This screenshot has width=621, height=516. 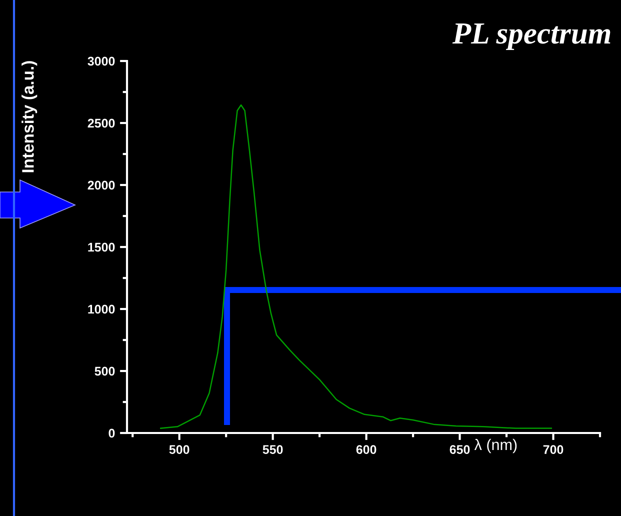 What do you see at coordinates (101, 123) in the screenshot?
I see `y-tick-label: 2500` at bounding box center [101, 123].